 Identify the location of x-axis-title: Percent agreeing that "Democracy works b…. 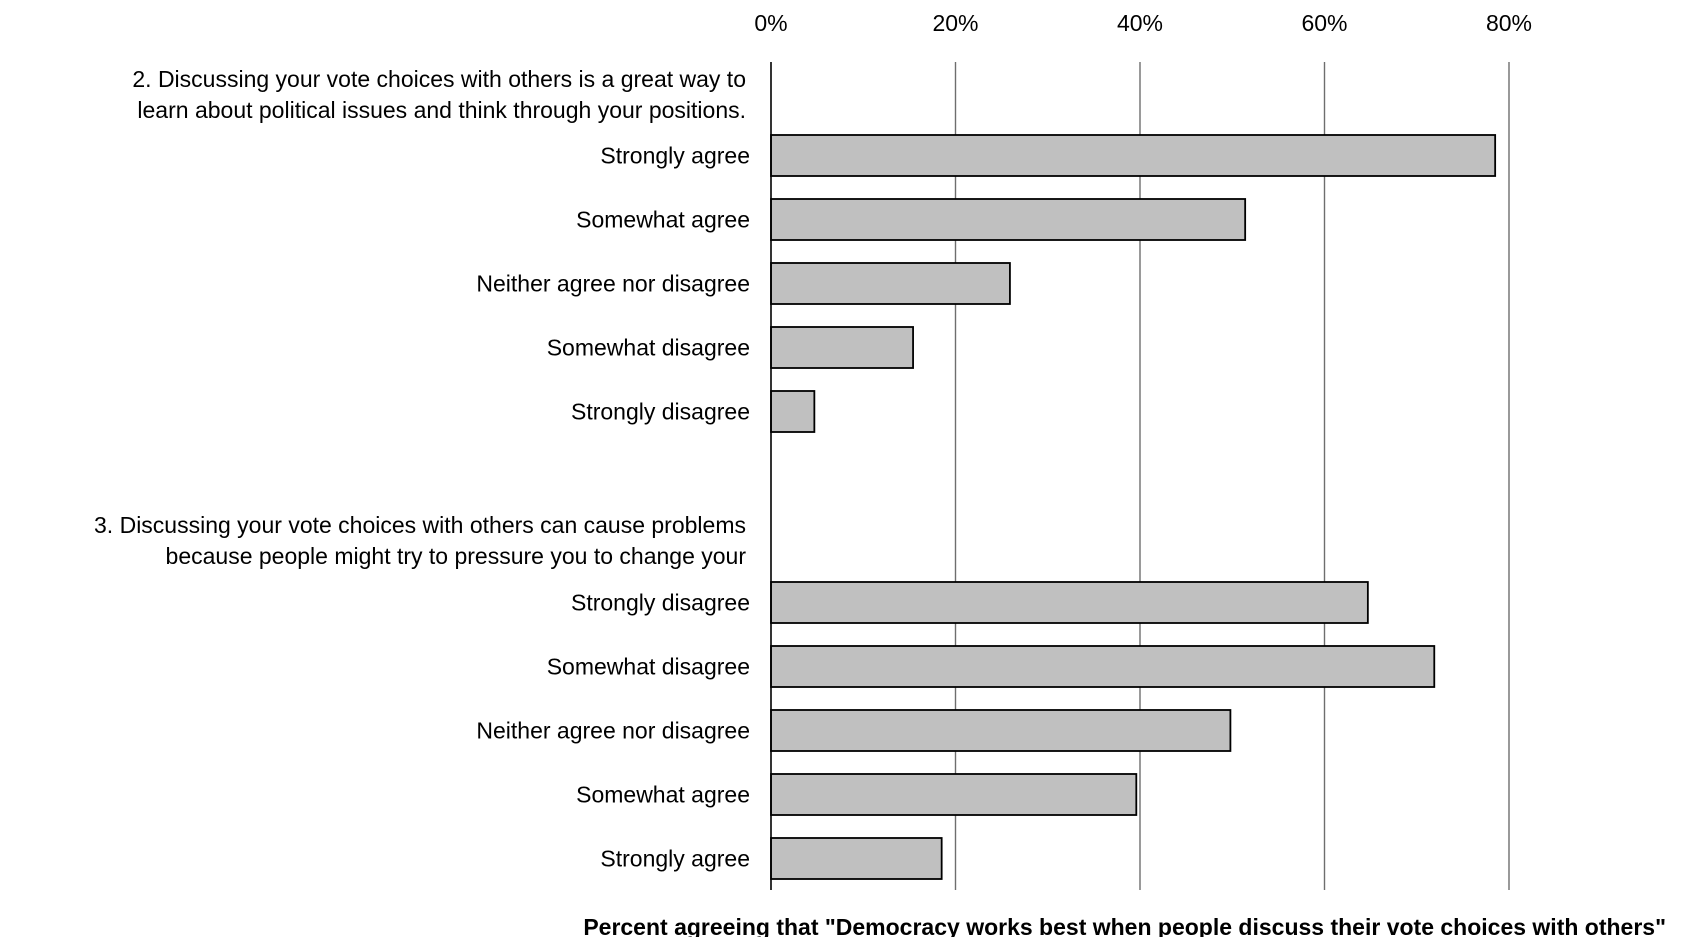
(1124, 925).